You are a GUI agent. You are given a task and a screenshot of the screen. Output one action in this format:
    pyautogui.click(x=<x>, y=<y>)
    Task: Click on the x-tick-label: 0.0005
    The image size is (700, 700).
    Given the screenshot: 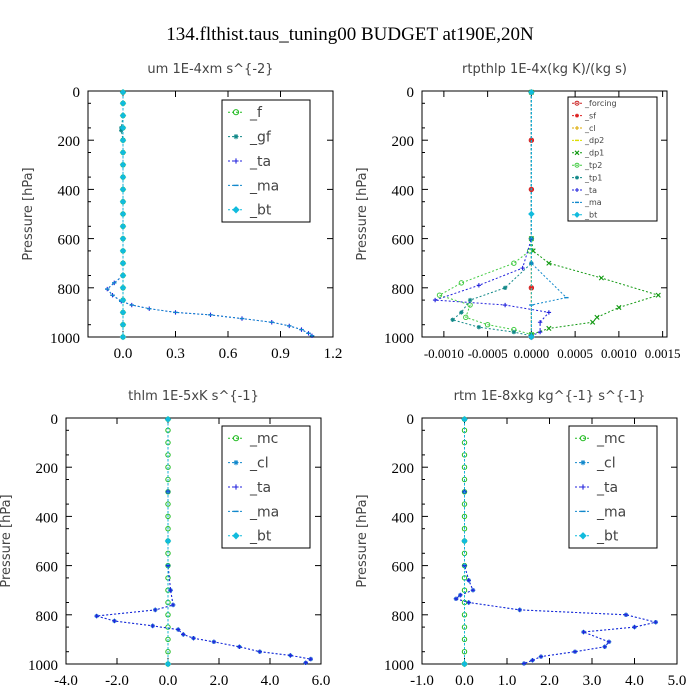 What is the action you would take?
    pyautogui.click(x=575, y=353)
    